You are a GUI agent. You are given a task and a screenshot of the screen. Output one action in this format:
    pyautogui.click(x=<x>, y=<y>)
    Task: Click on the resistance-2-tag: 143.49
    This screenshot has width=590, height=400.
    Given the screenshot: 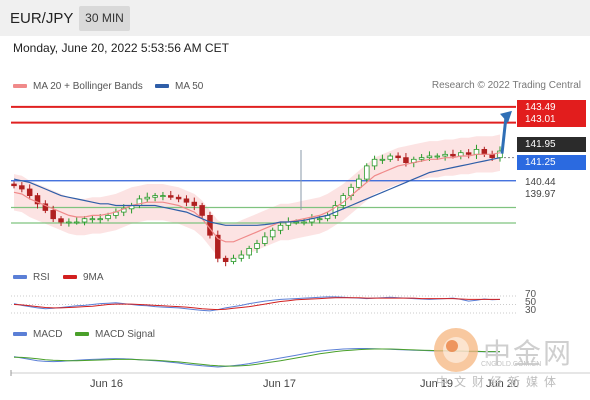 What is the action you would take?
    pyautogui.click(x=551, y=107)
    